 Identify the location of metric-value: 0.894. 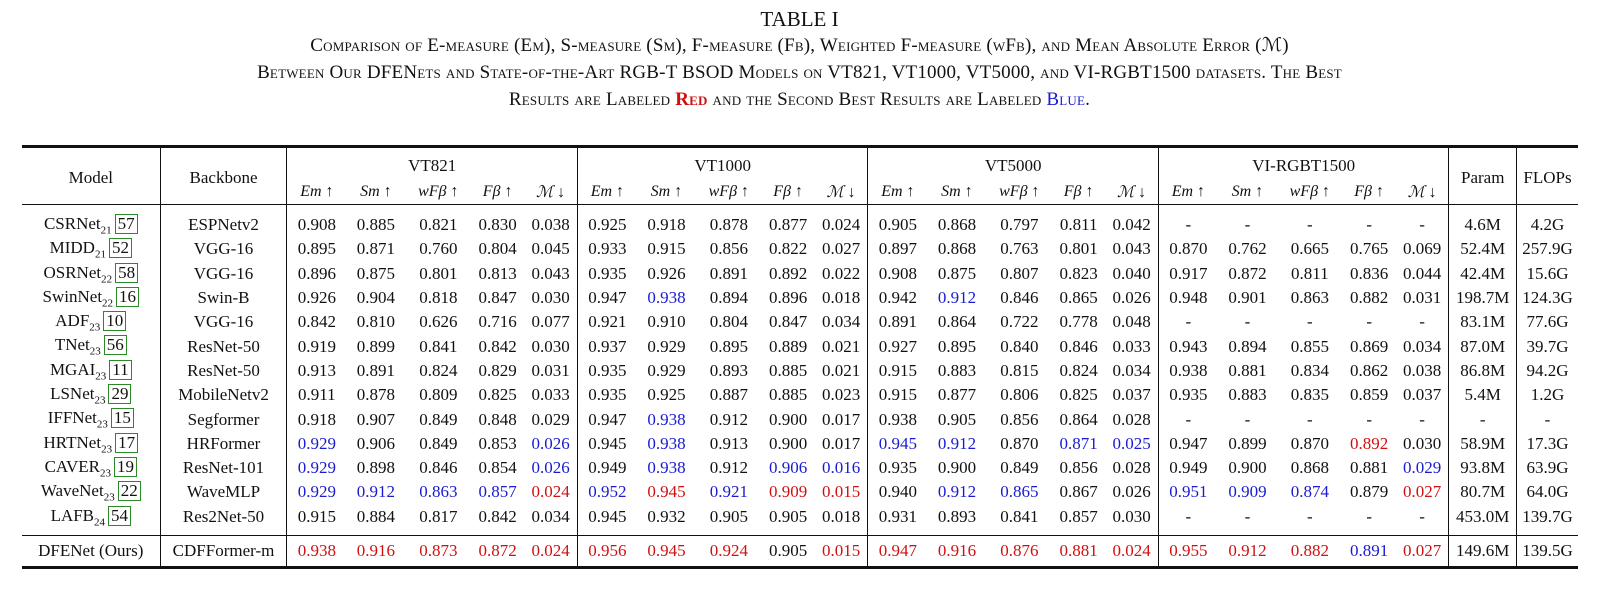
(1247, 346).